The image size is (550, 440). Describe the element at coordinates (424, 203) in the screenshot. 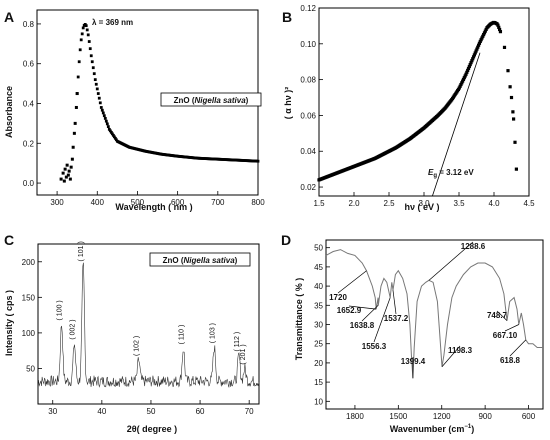

I see `panel-b-xtick-label: 3.0` at that location.